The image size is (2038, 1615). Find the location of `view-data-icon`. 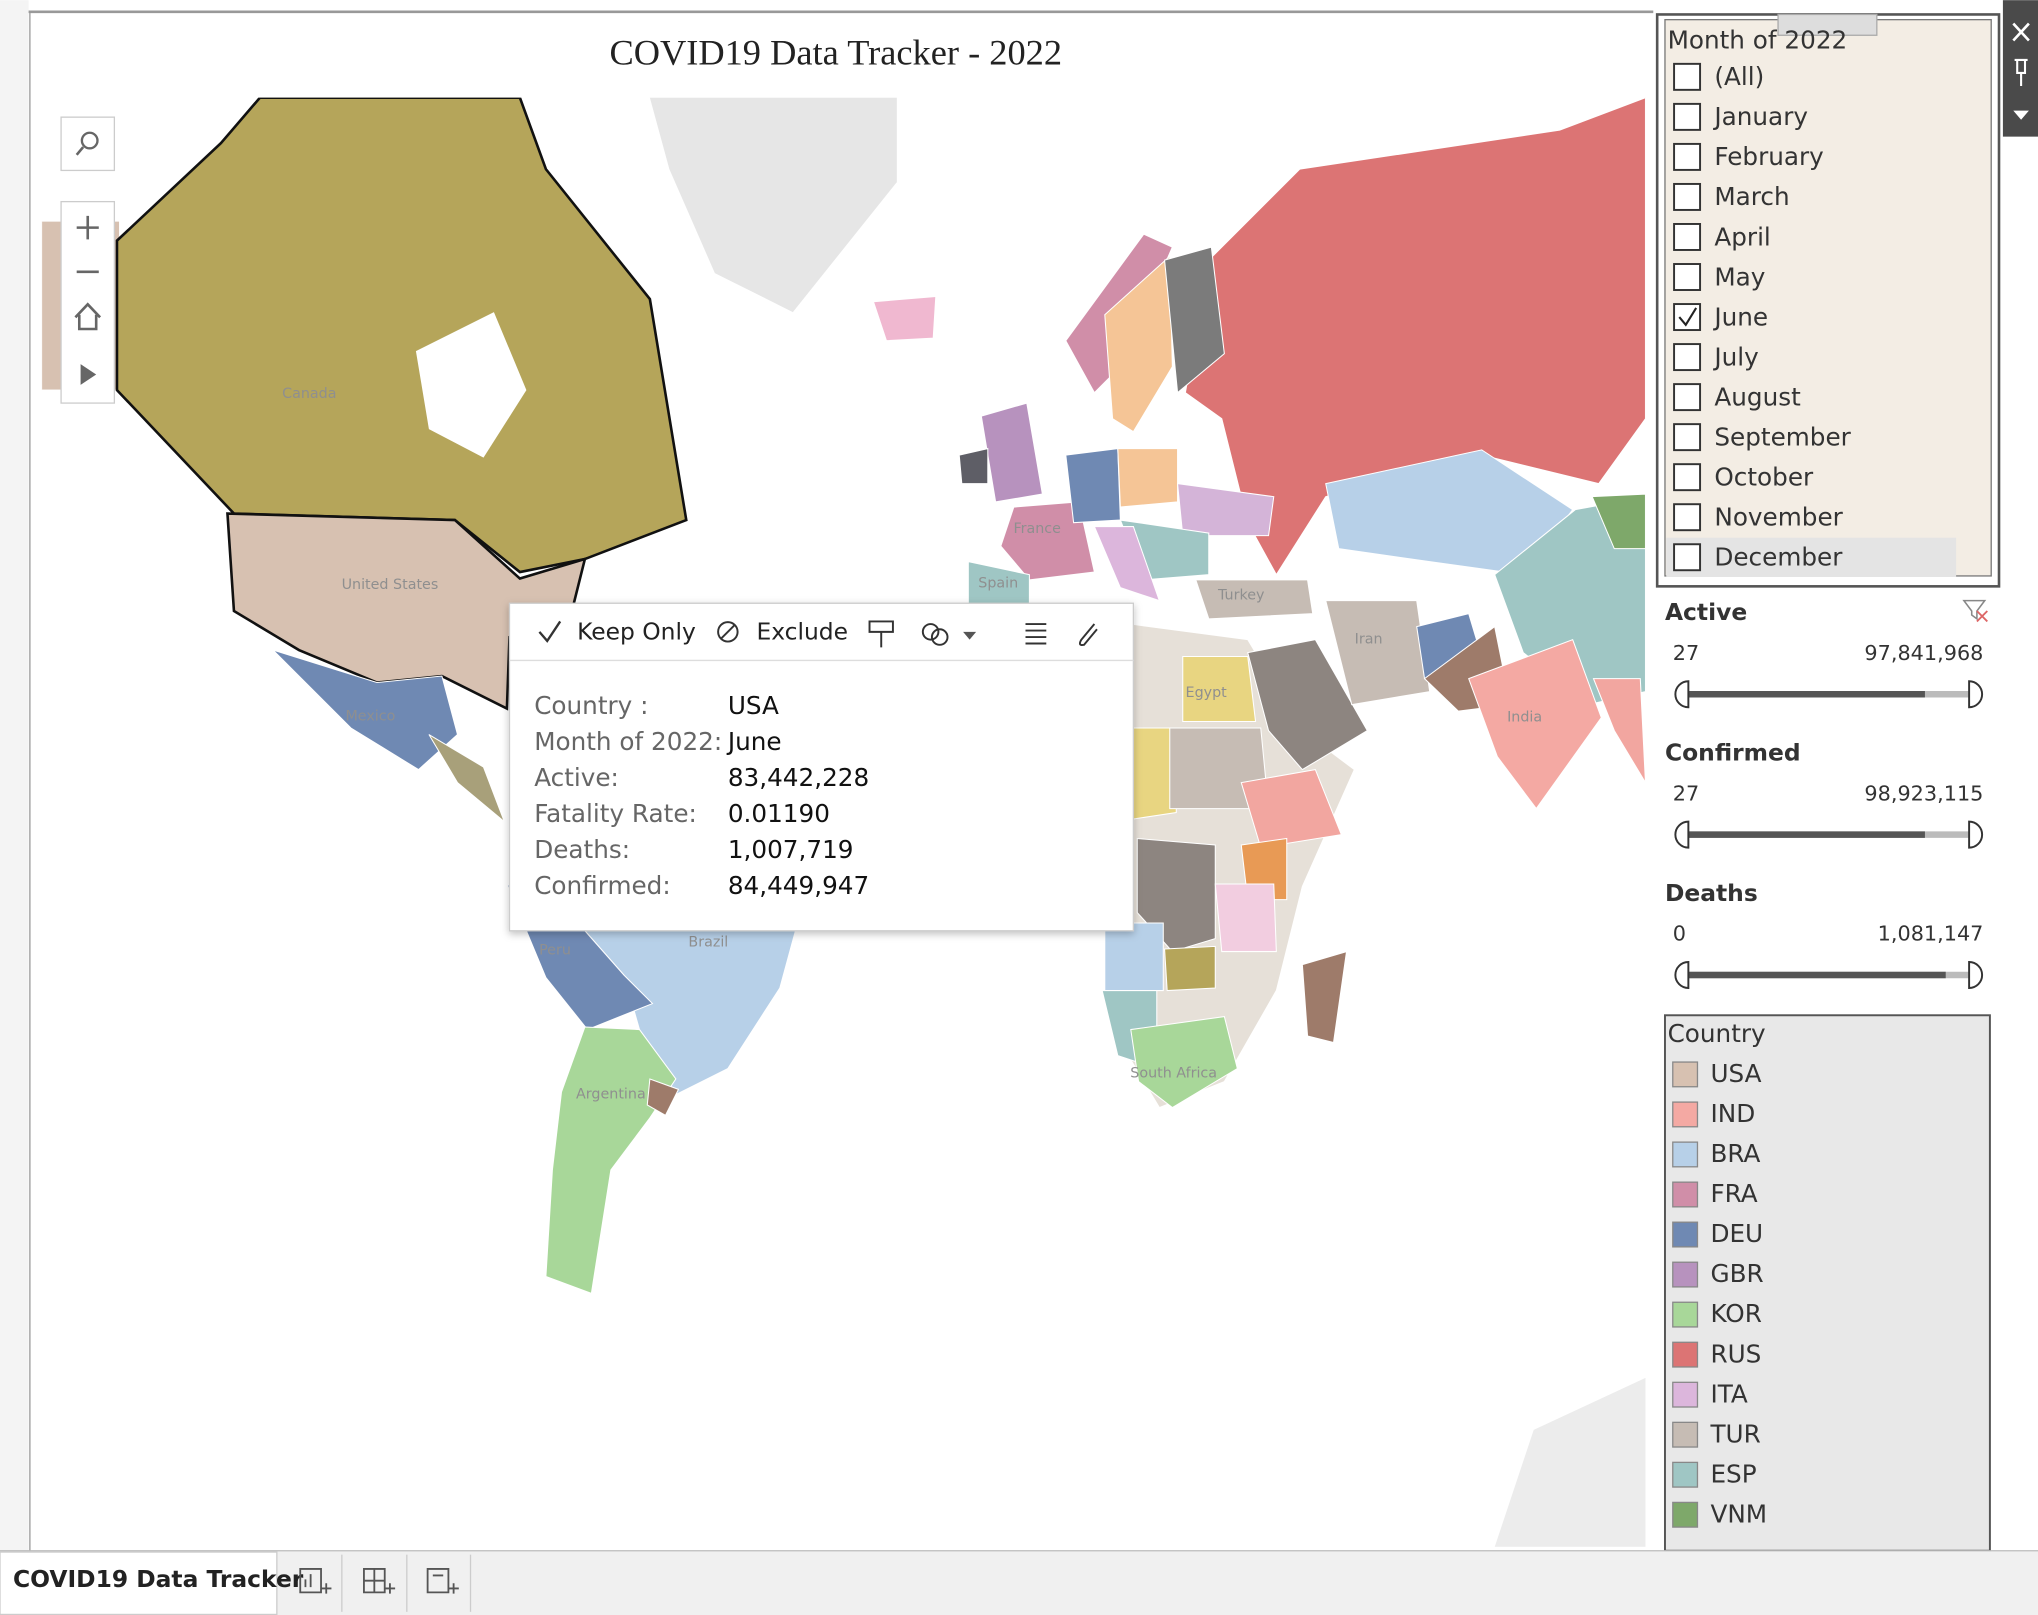

view-data-icon is located at coordinates (1036, 634).